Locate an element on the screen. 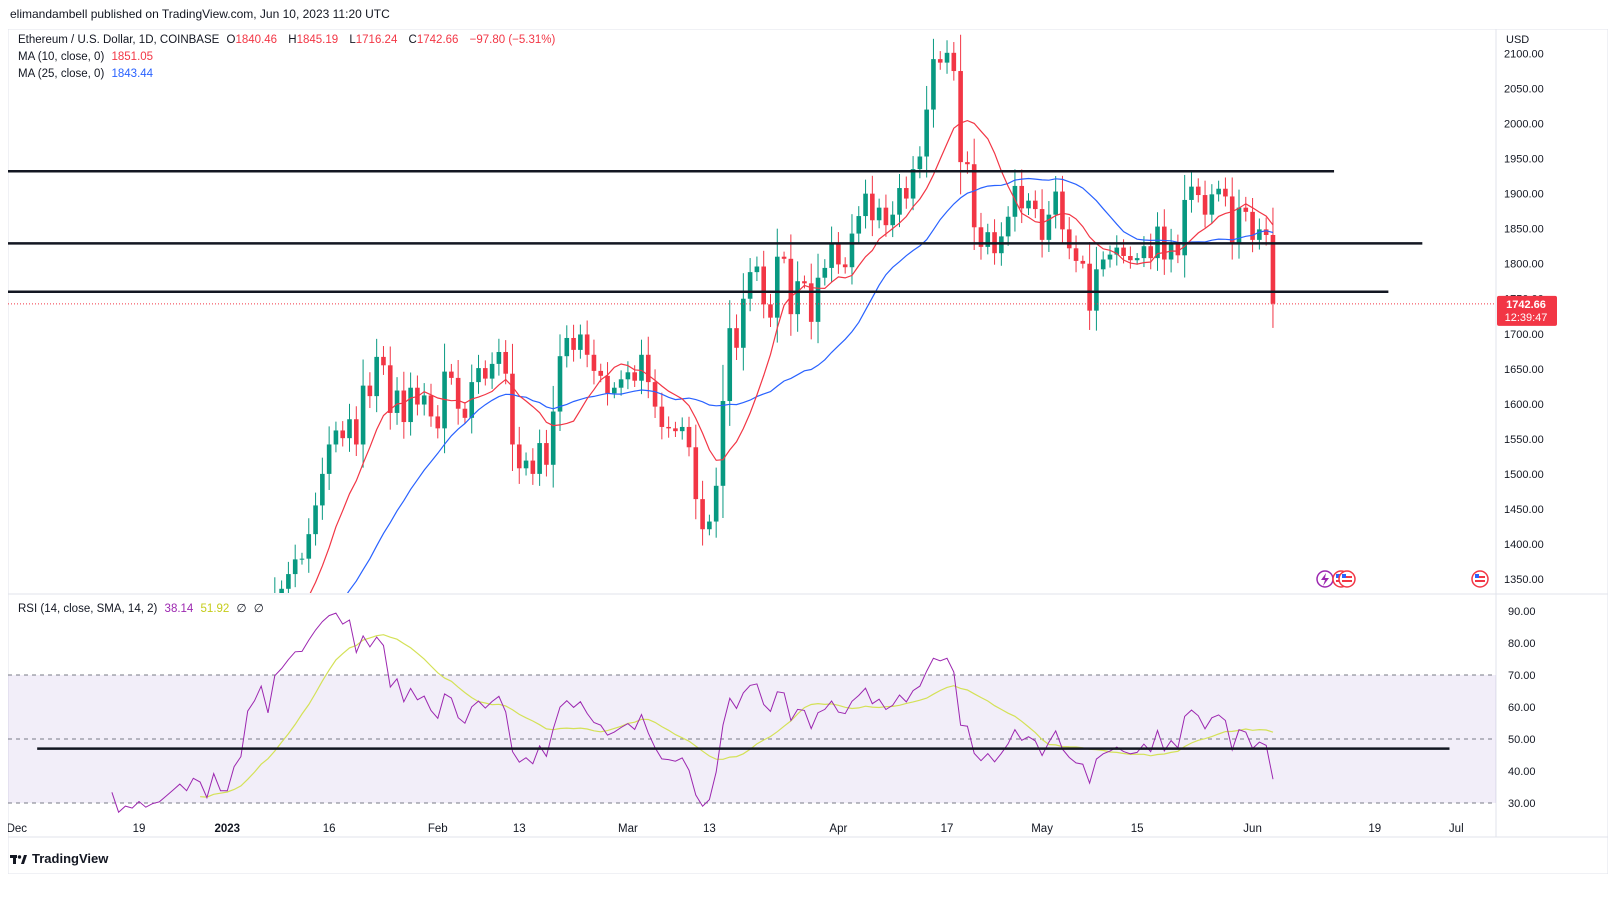 This screenshot has width=1613, height=901. rsi-axis-tick: 70.00 is located at coordinates (1522, 676).